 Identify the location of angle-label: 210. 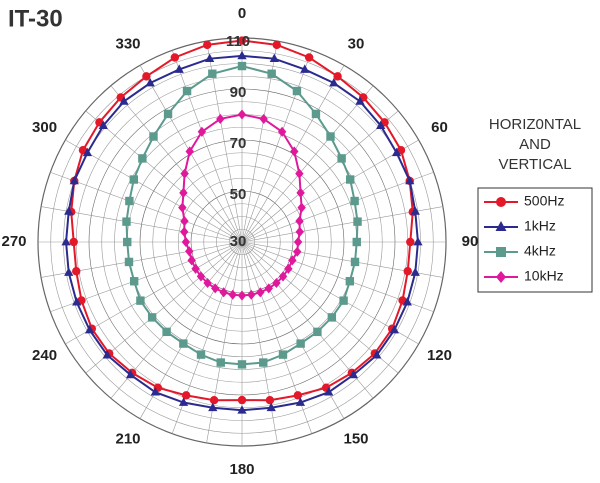
(127, 438).